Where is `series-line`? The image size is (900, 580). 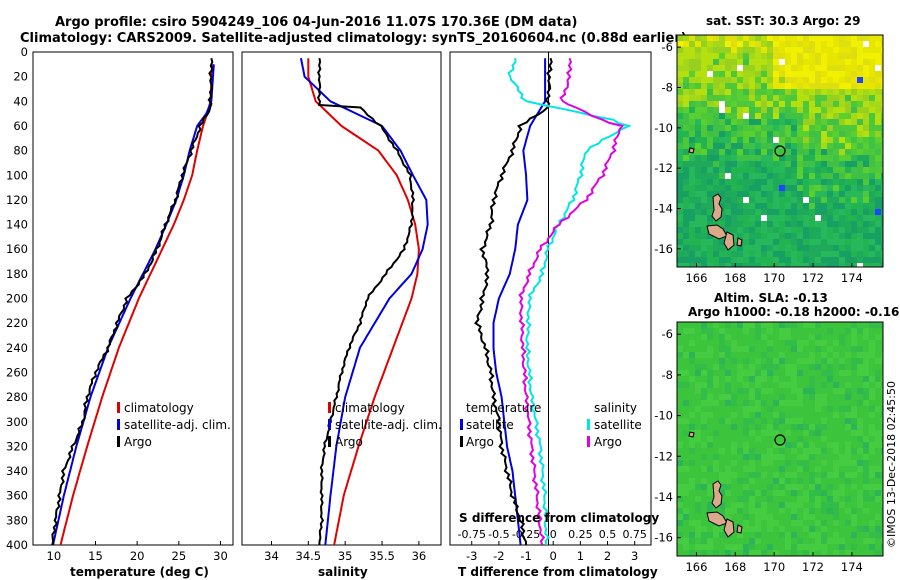 series-line is located at coordinates (363, 301).